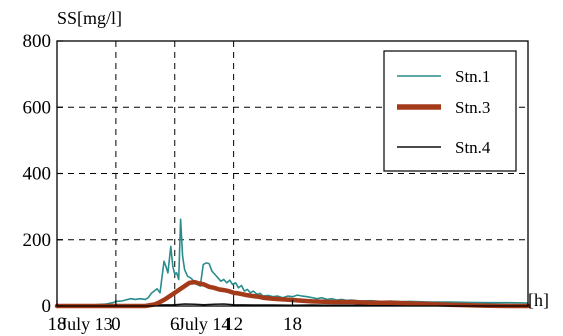  I want to click on y-tick-label: 400, so click(37, 174).